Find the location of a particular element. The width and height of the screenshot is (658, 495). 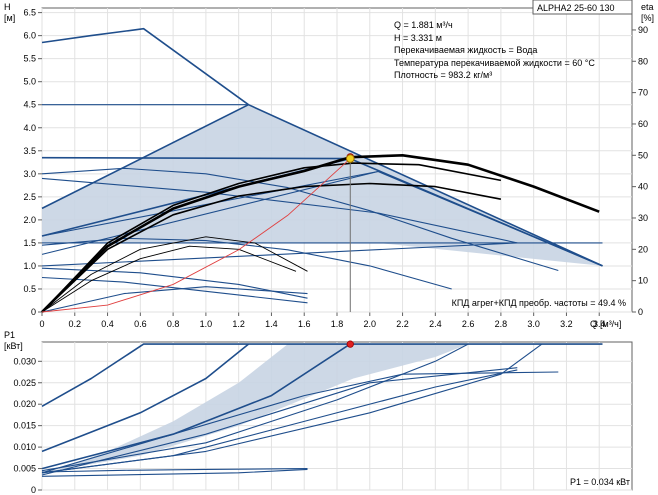

h-tick-label: 3.0 is located at coordinates (29, 174).